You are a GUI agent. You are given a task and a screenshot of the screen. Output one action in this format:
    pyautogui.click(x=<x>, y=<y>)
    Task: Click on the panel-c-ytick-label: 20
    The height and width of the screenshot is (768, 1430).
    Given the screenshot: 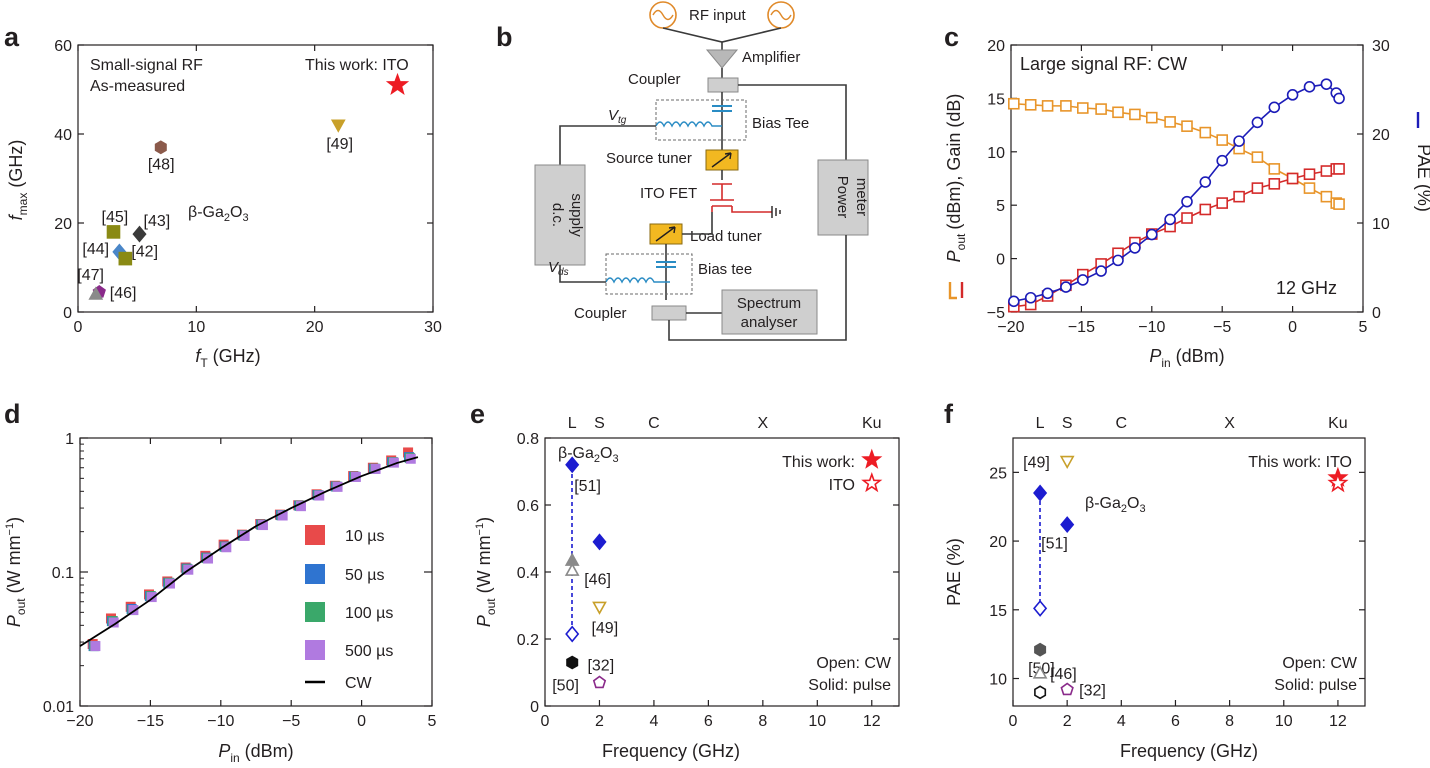 What is the action you would take?
    pyautogui.click(x=996, y=46)
    